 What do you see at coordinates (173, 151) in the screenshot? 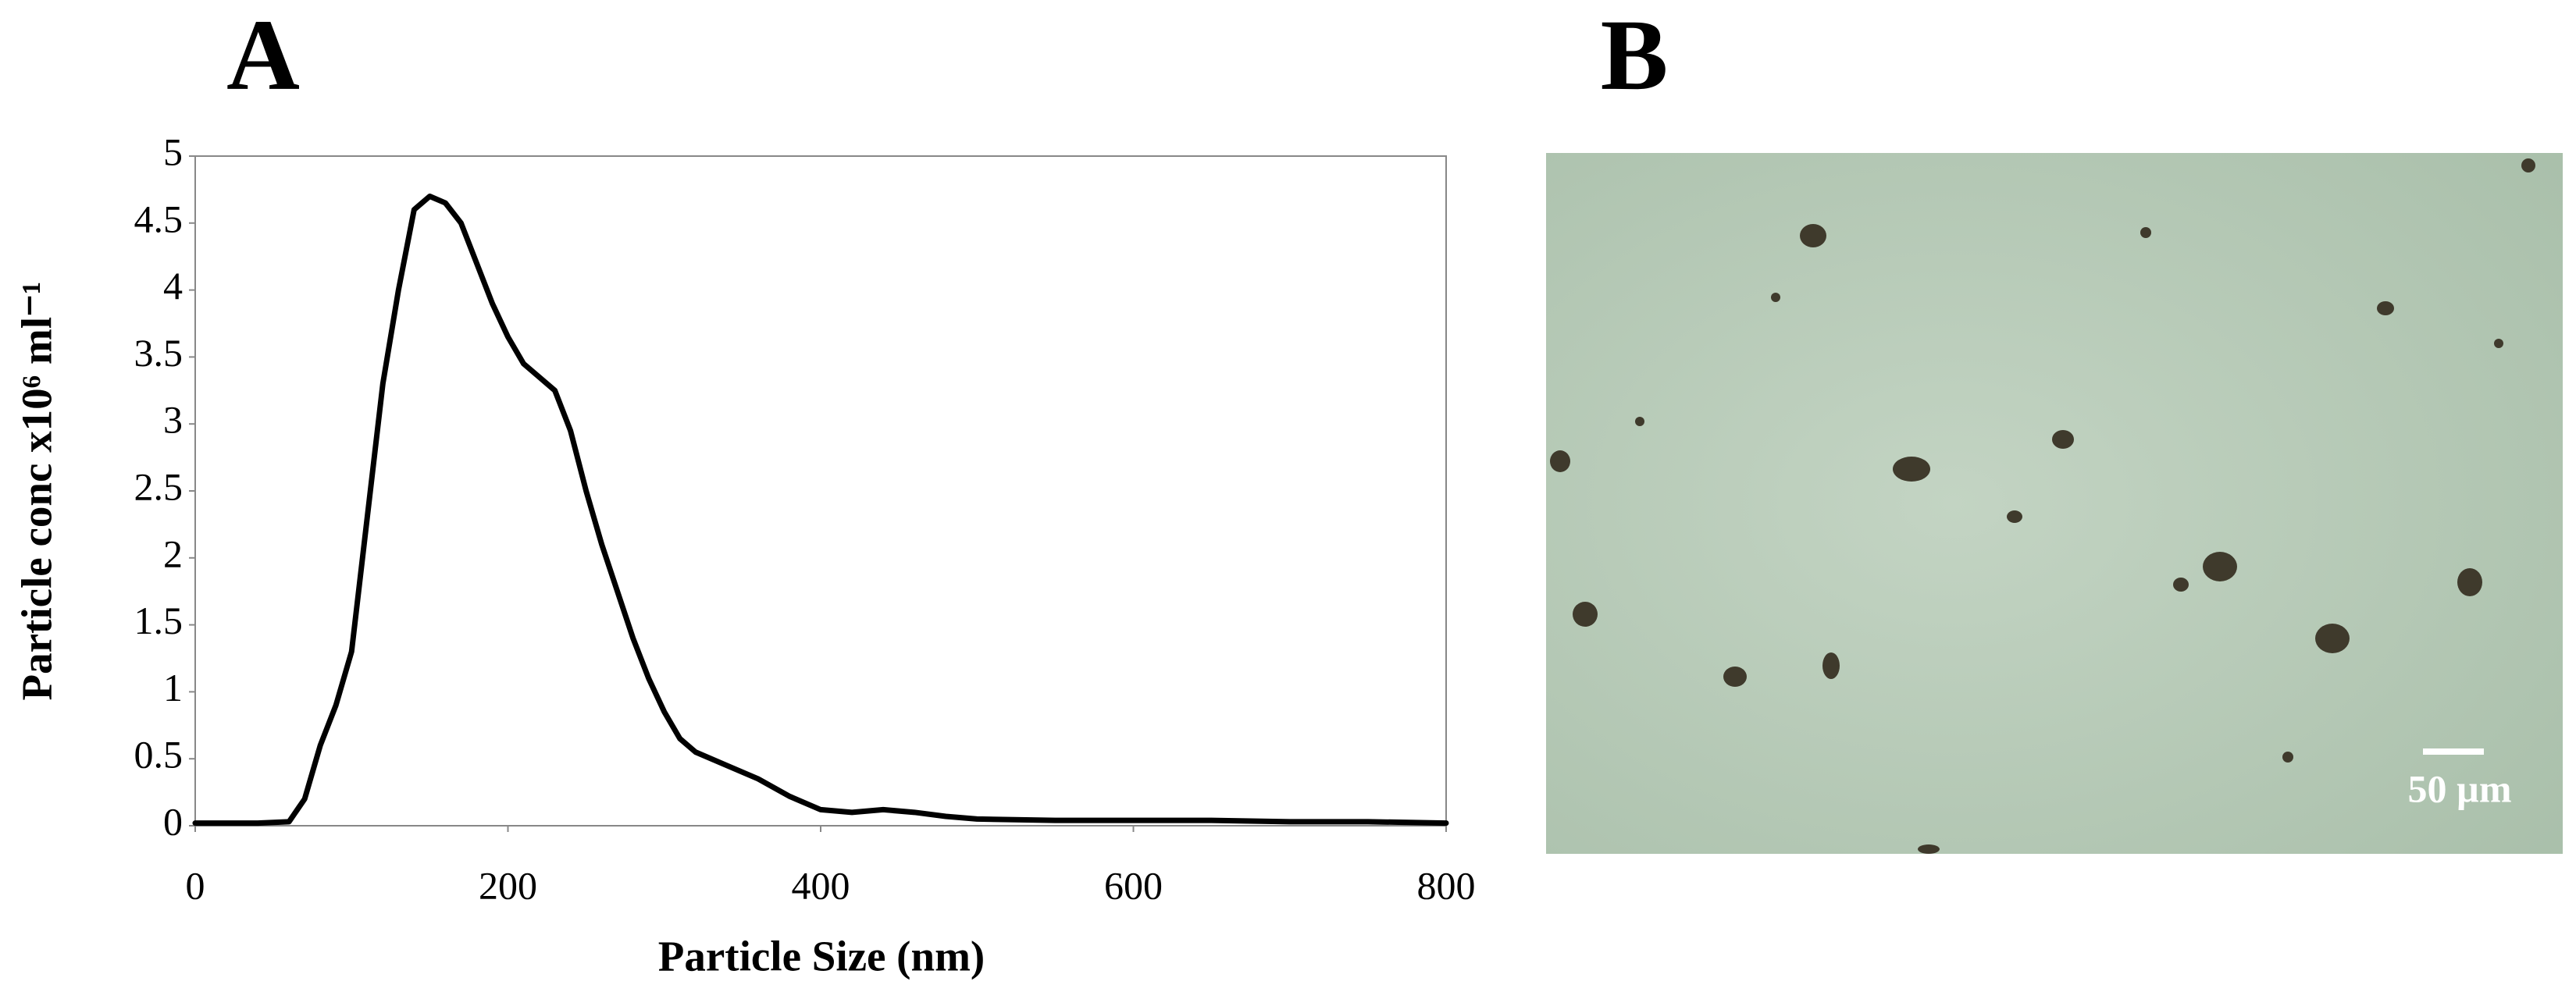
I see `y-tick-label: 5` at bounding box center [173, 151].